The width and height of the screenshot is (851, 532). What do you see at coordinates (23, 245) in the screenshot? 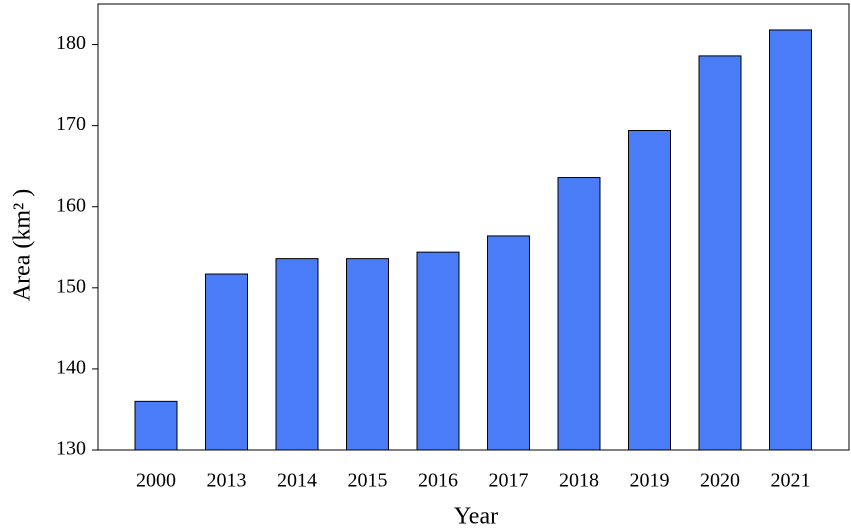
I see `y-axis-title: Area (km² )` at bounding box center [23, 245].